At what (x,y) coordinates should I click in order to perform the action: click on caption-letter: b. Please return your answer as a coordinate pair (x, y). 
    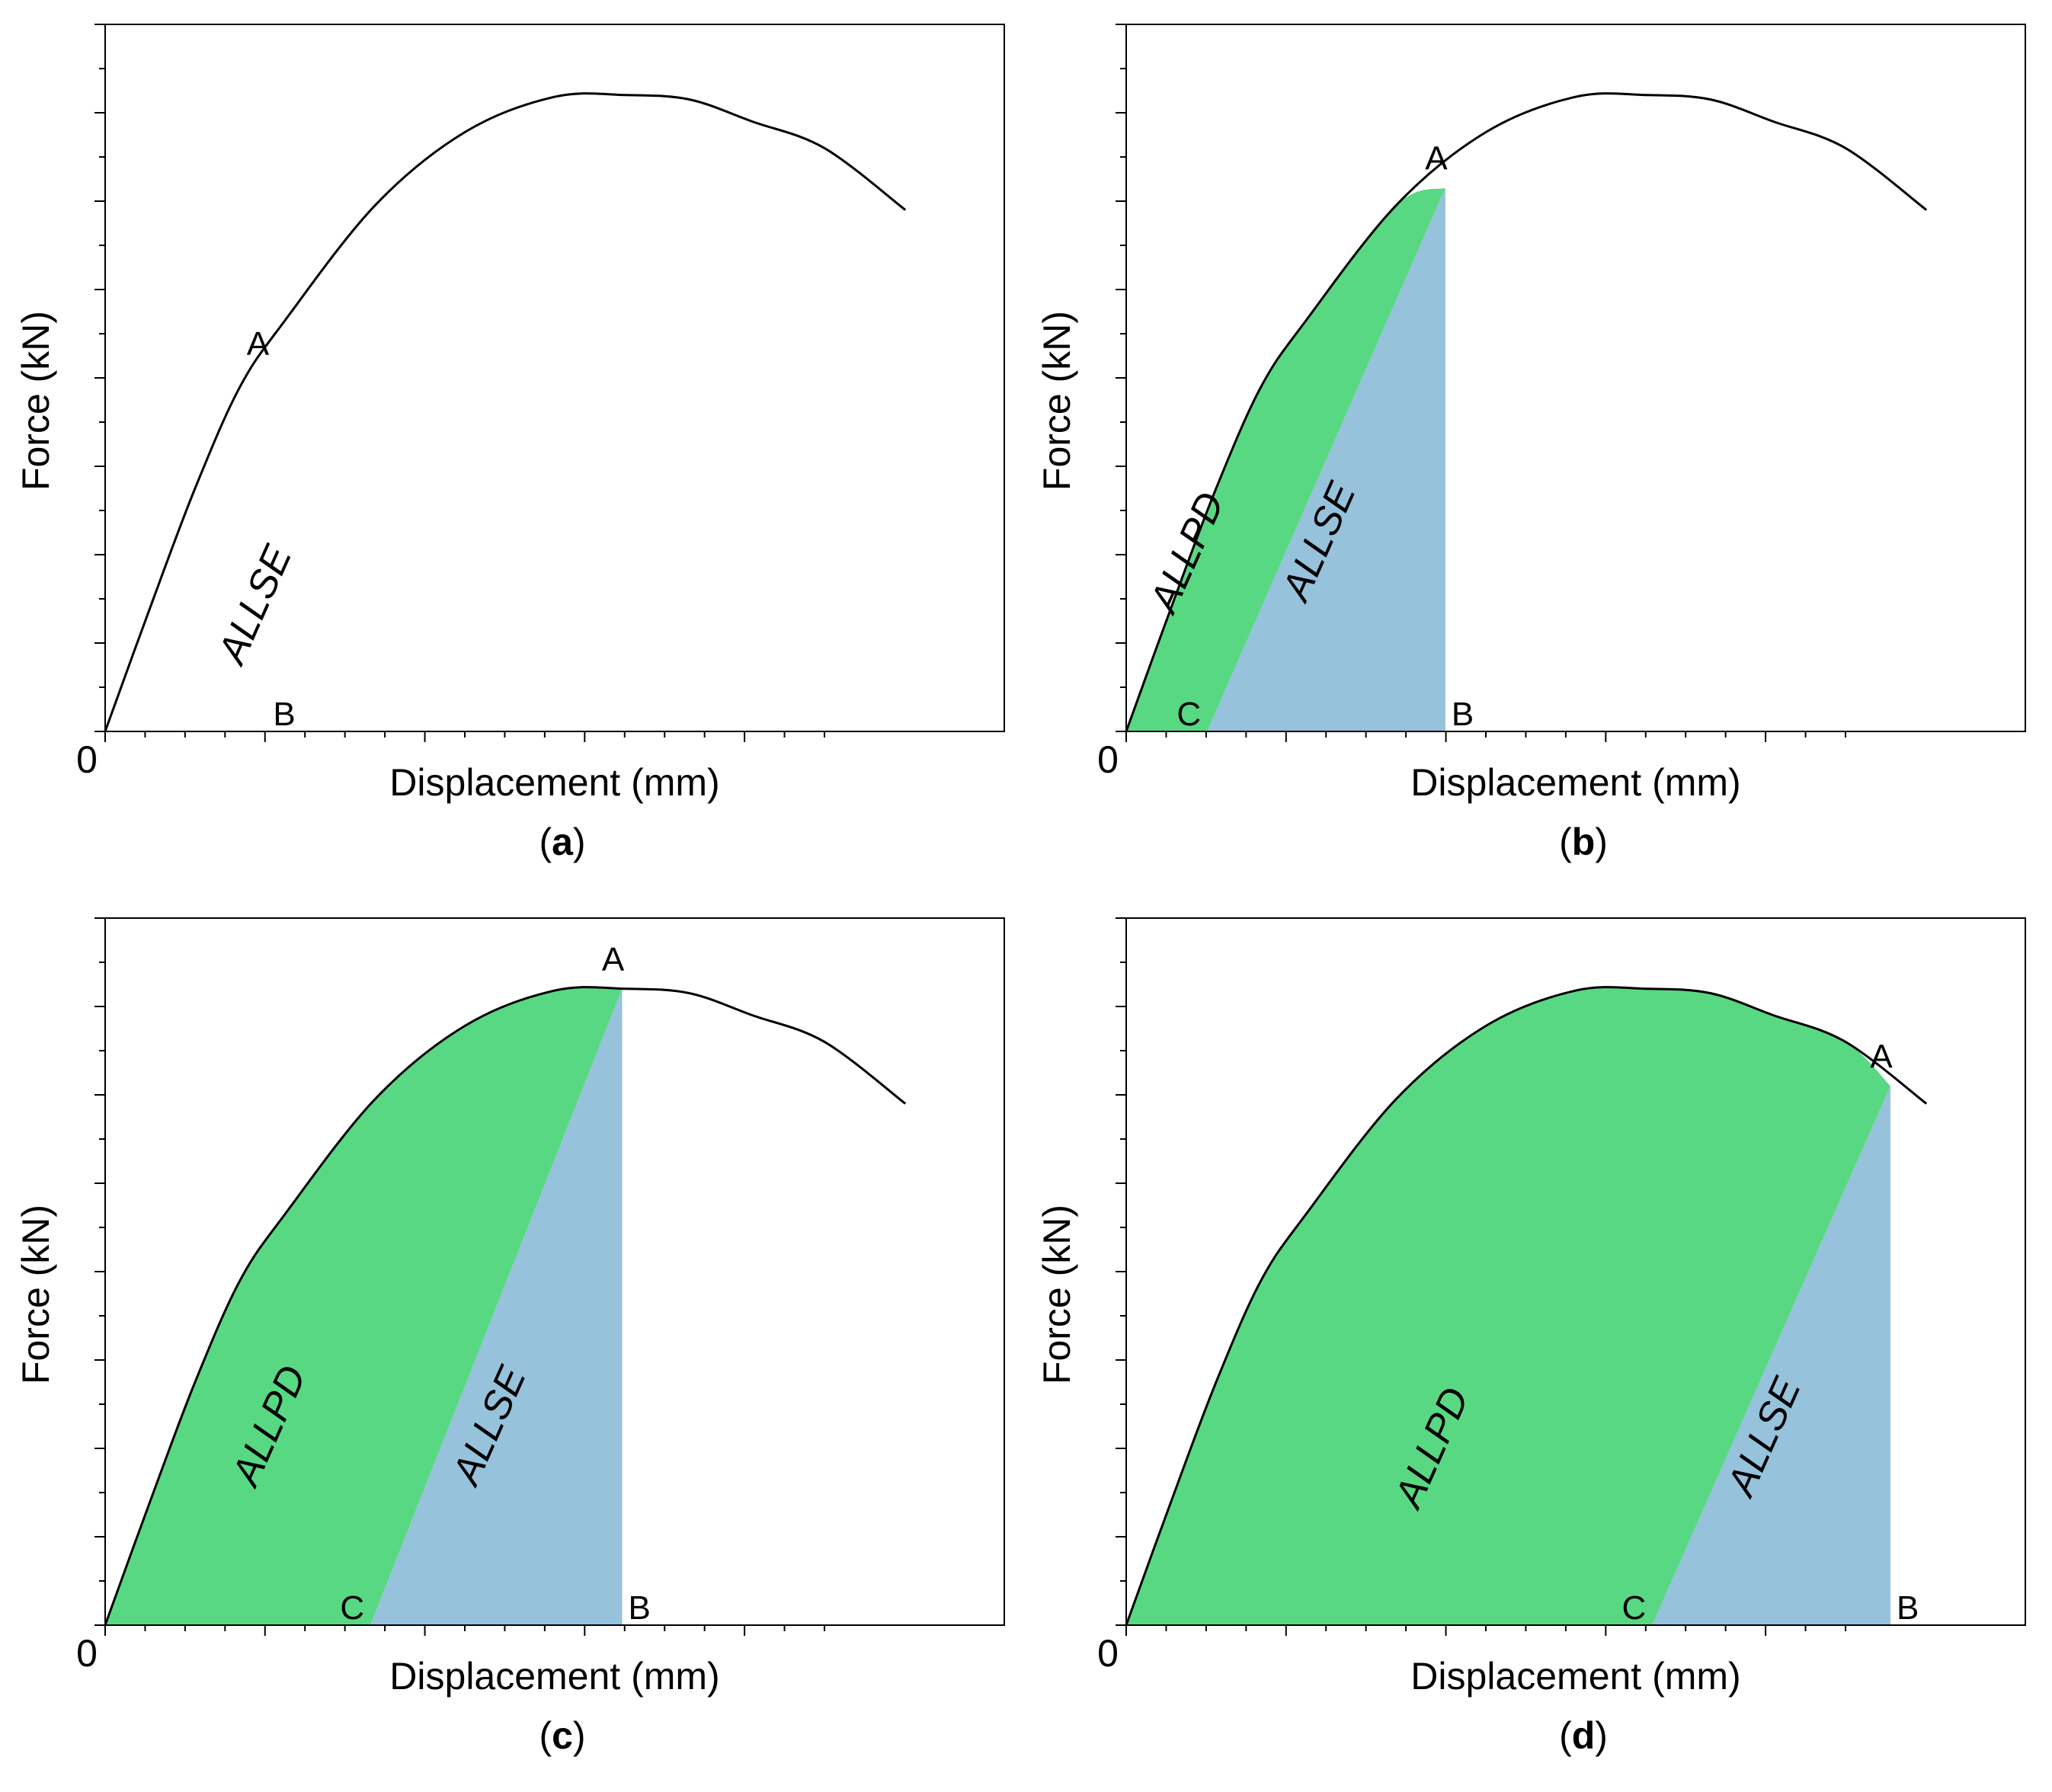
    Looking at the image, I should click on (1584, 842).